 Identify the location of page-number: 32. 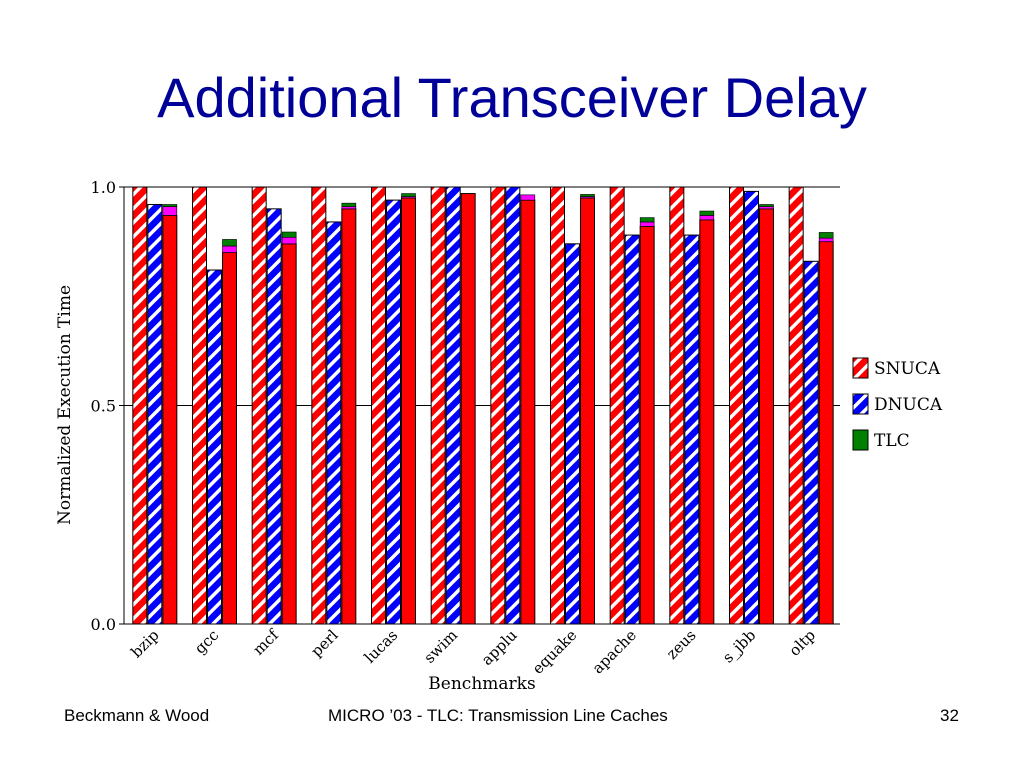
(949, 715).